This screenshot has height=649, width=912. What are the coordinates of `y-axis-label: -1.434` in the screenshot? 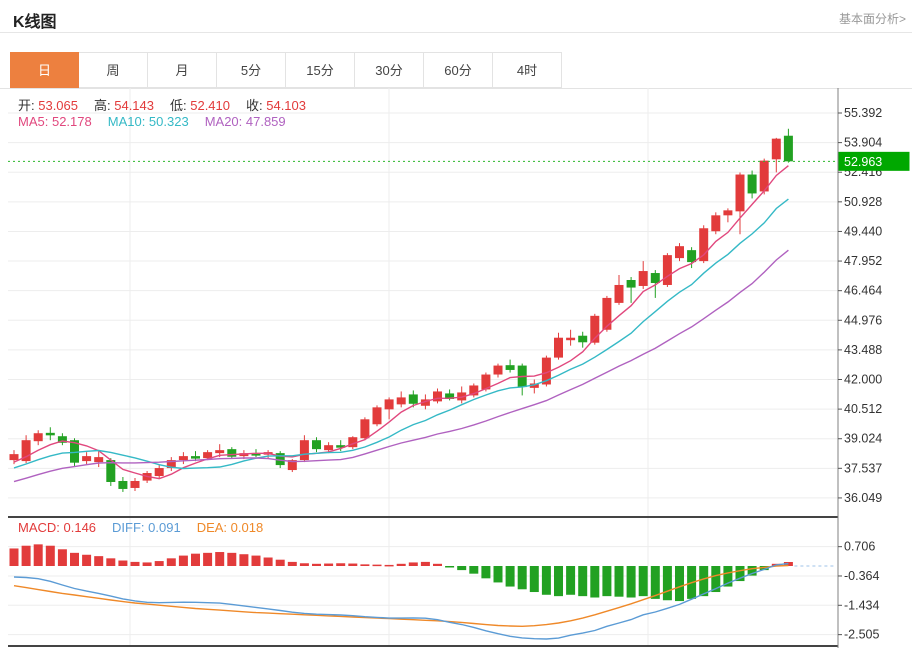 It's located at (861, 605).